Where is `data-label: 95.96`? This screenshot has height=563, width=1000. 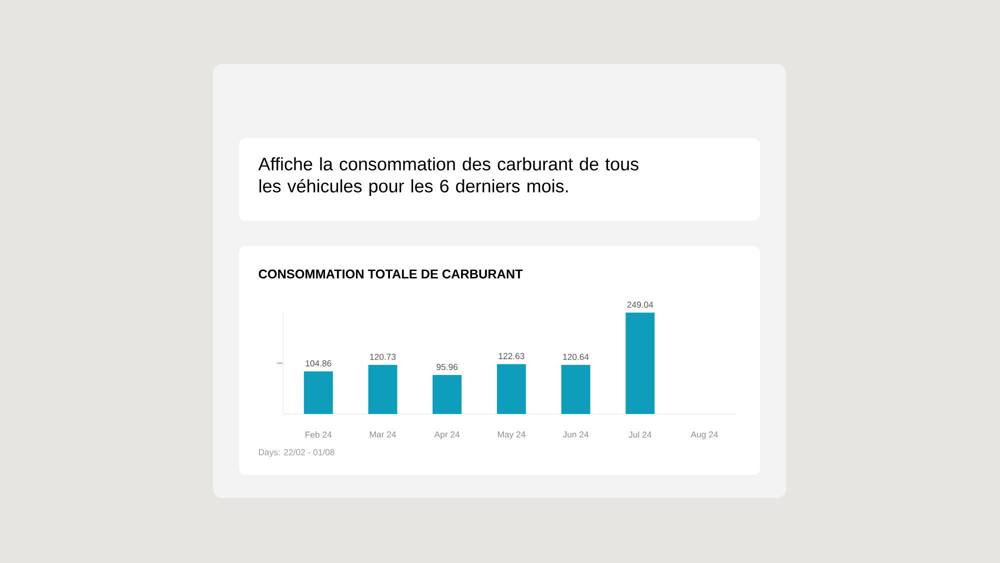 data-label: 95.96 is located at coordinates (447, 367).